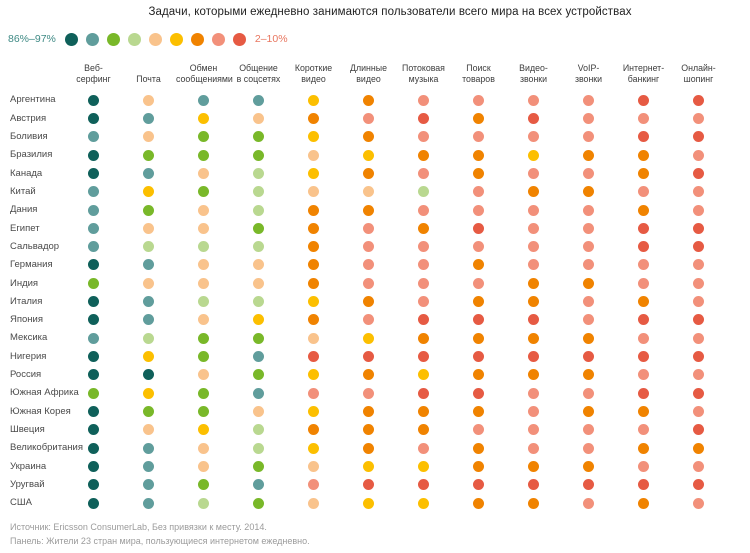 Image resolution: width=750 pixels, height=553 pixels. I want to click on table-row: США, so click(380, 503).